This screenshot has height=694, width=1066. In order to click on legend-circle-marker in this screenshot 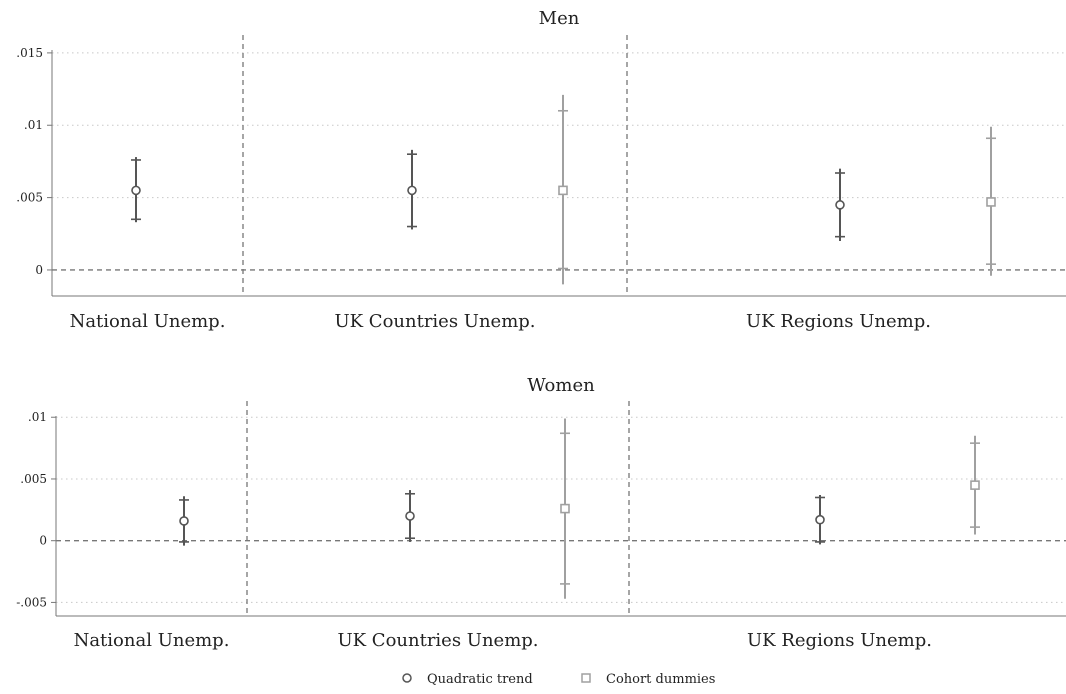, I will do `click(407, 678)`.